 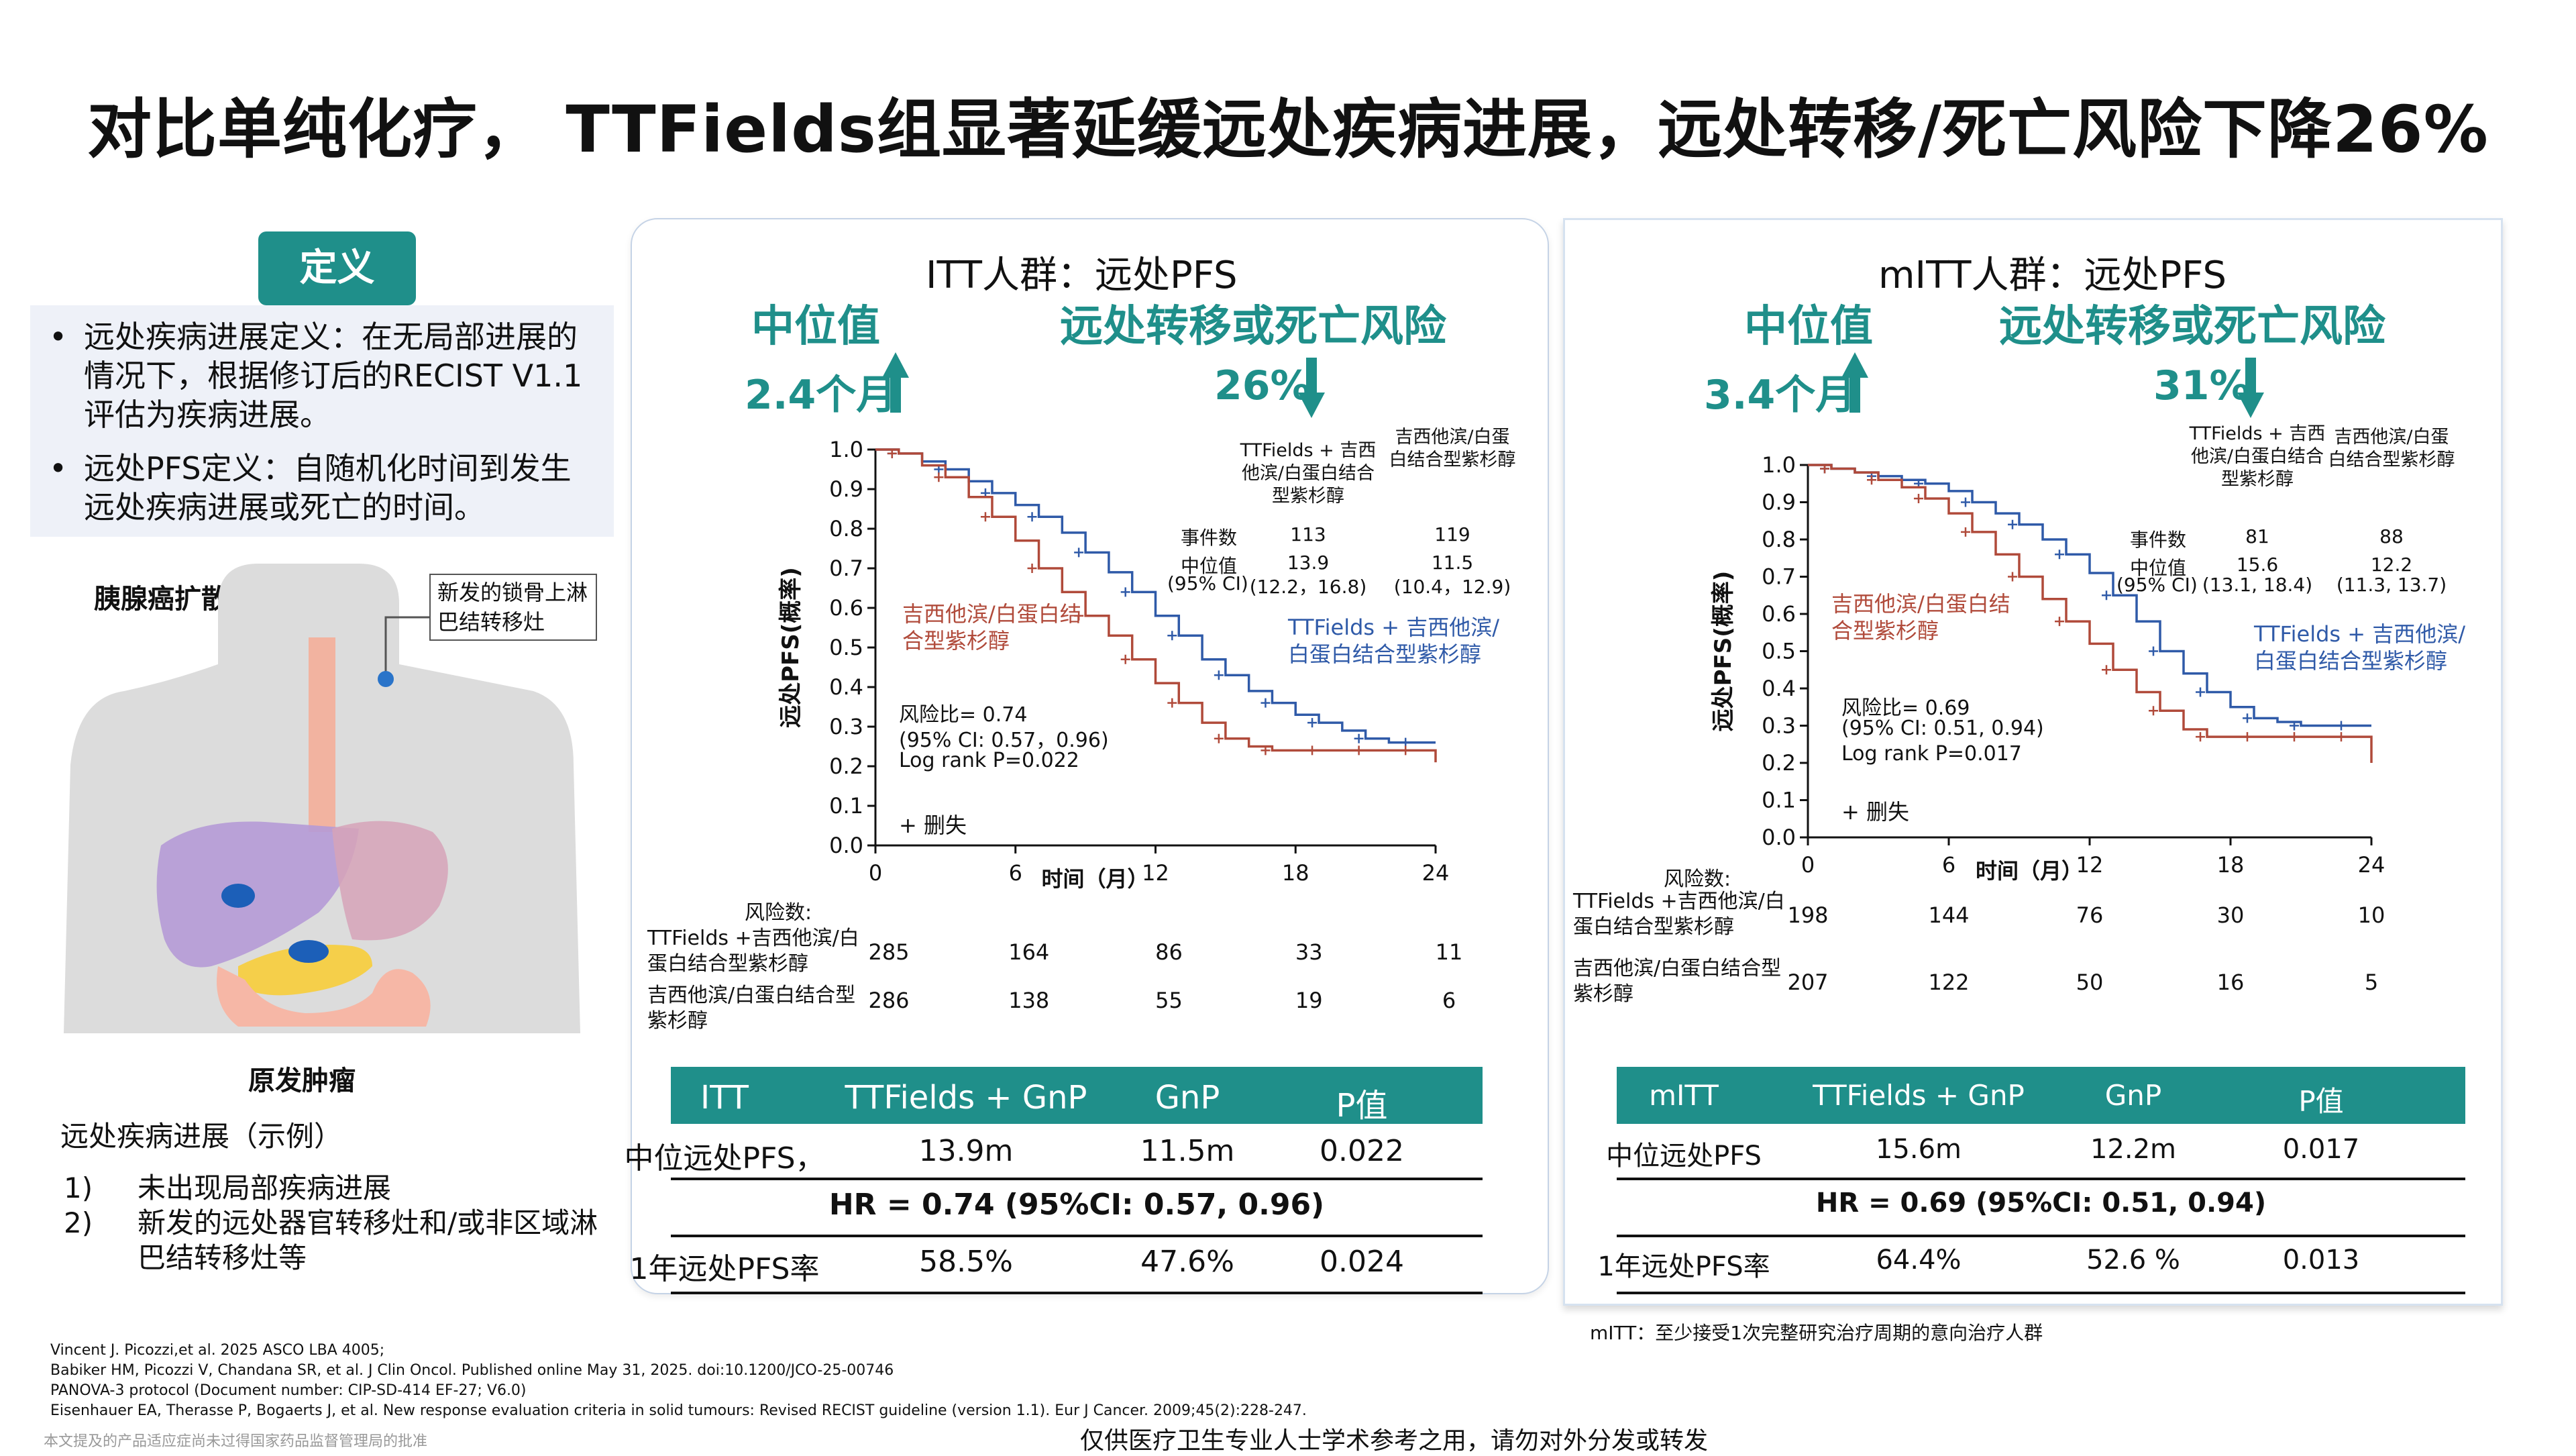 I want to click on example-title: 远处疾病进展（示例）, so click(x=201, y=1137).